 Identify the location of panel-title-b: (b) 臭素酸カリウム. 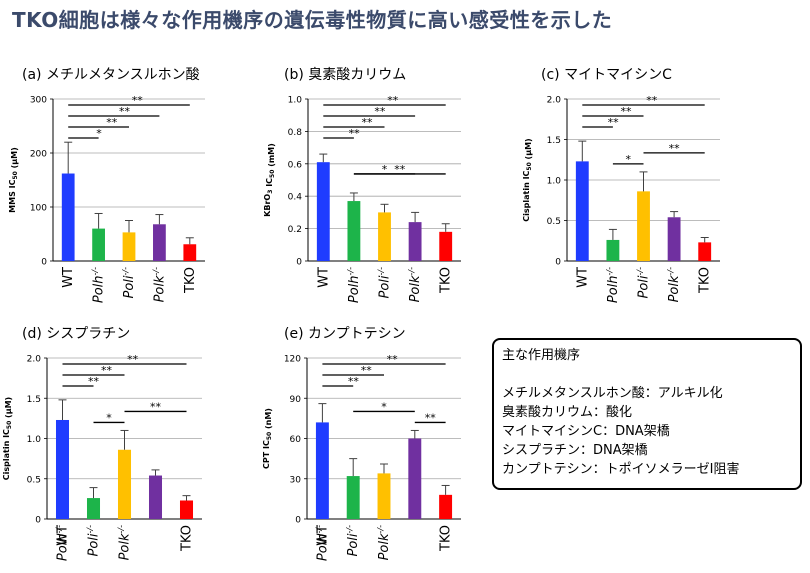
(345, 75).